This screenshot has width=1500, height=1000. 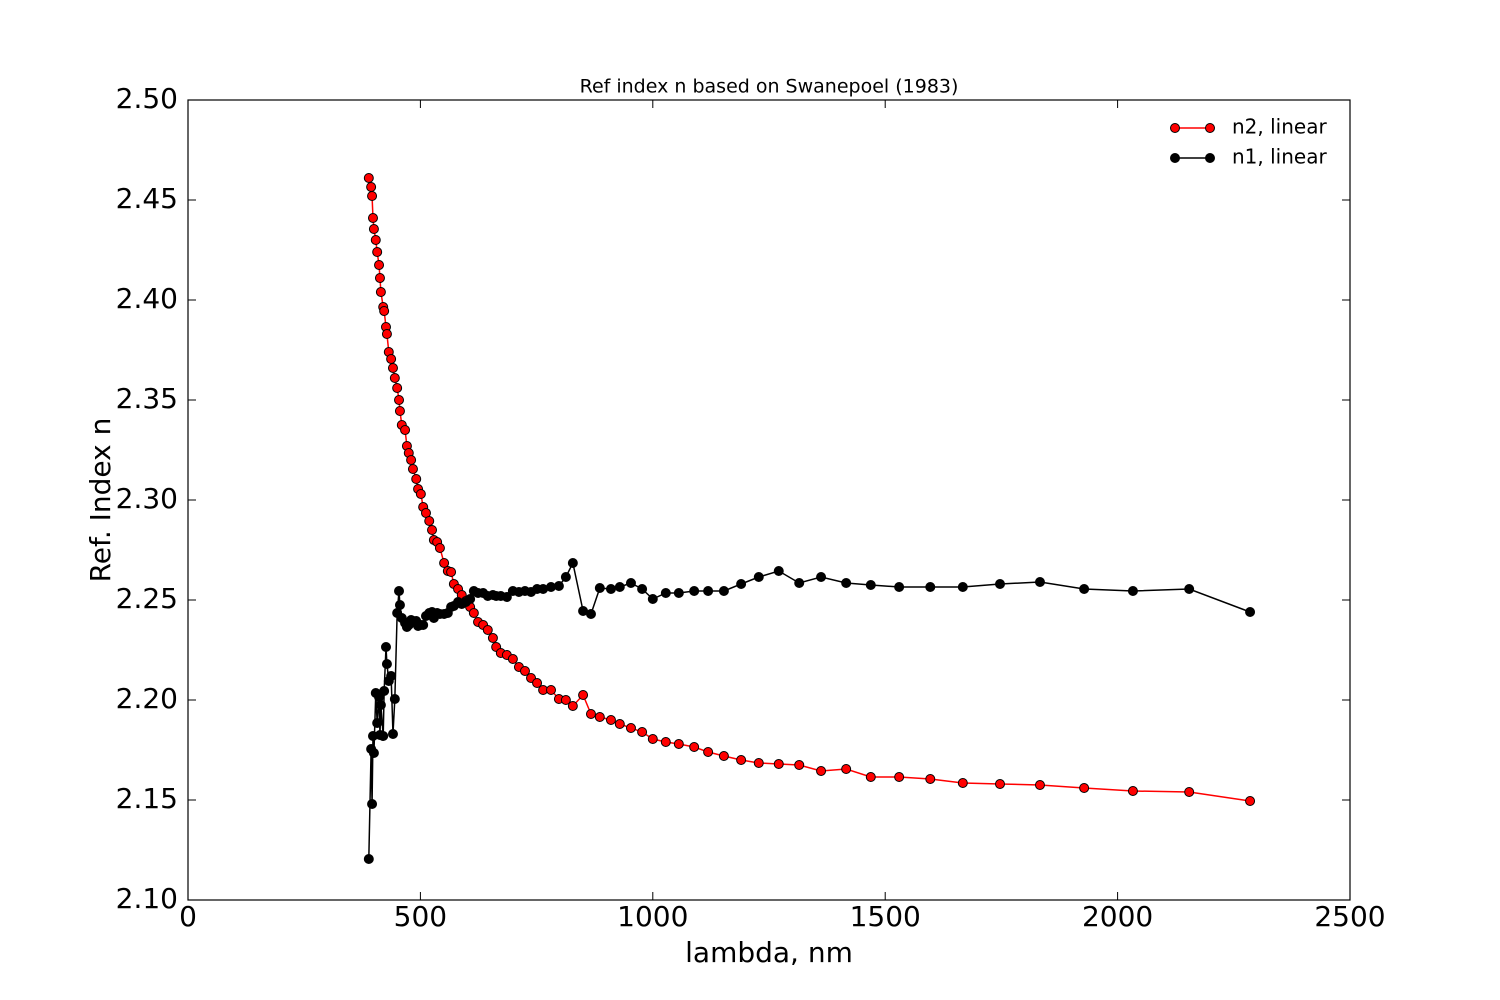 I want to click on x-tick-label: 2500, so click(x=1349, y=916).